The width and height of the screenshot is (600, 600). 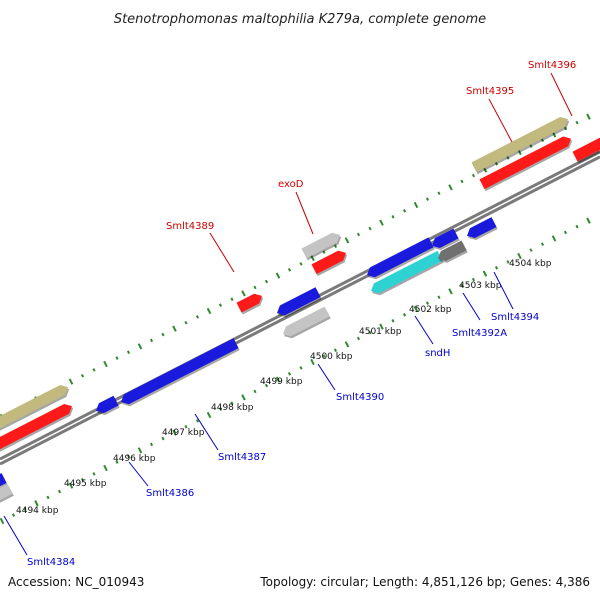 I want to click on ruler-label: 4501 kbp, so click(x=380, y=332).